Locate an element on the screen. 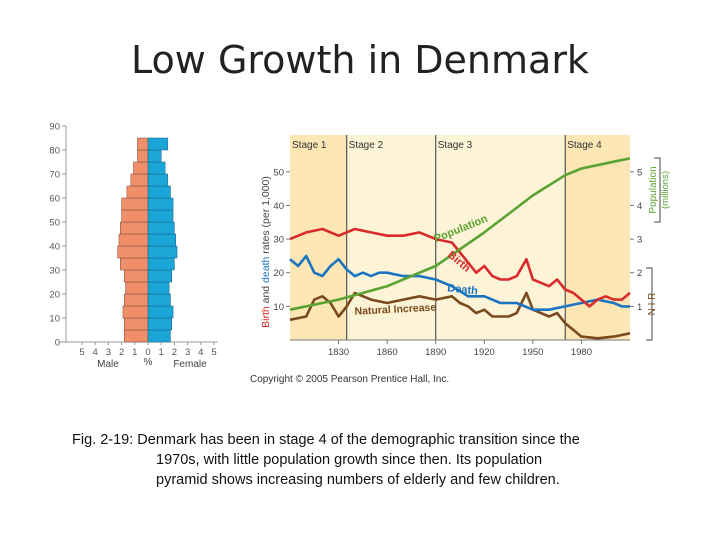 The width and height of the screenshot is (720, 540). left-axis-label-birth: Birth is located at coordinates (266, 317).